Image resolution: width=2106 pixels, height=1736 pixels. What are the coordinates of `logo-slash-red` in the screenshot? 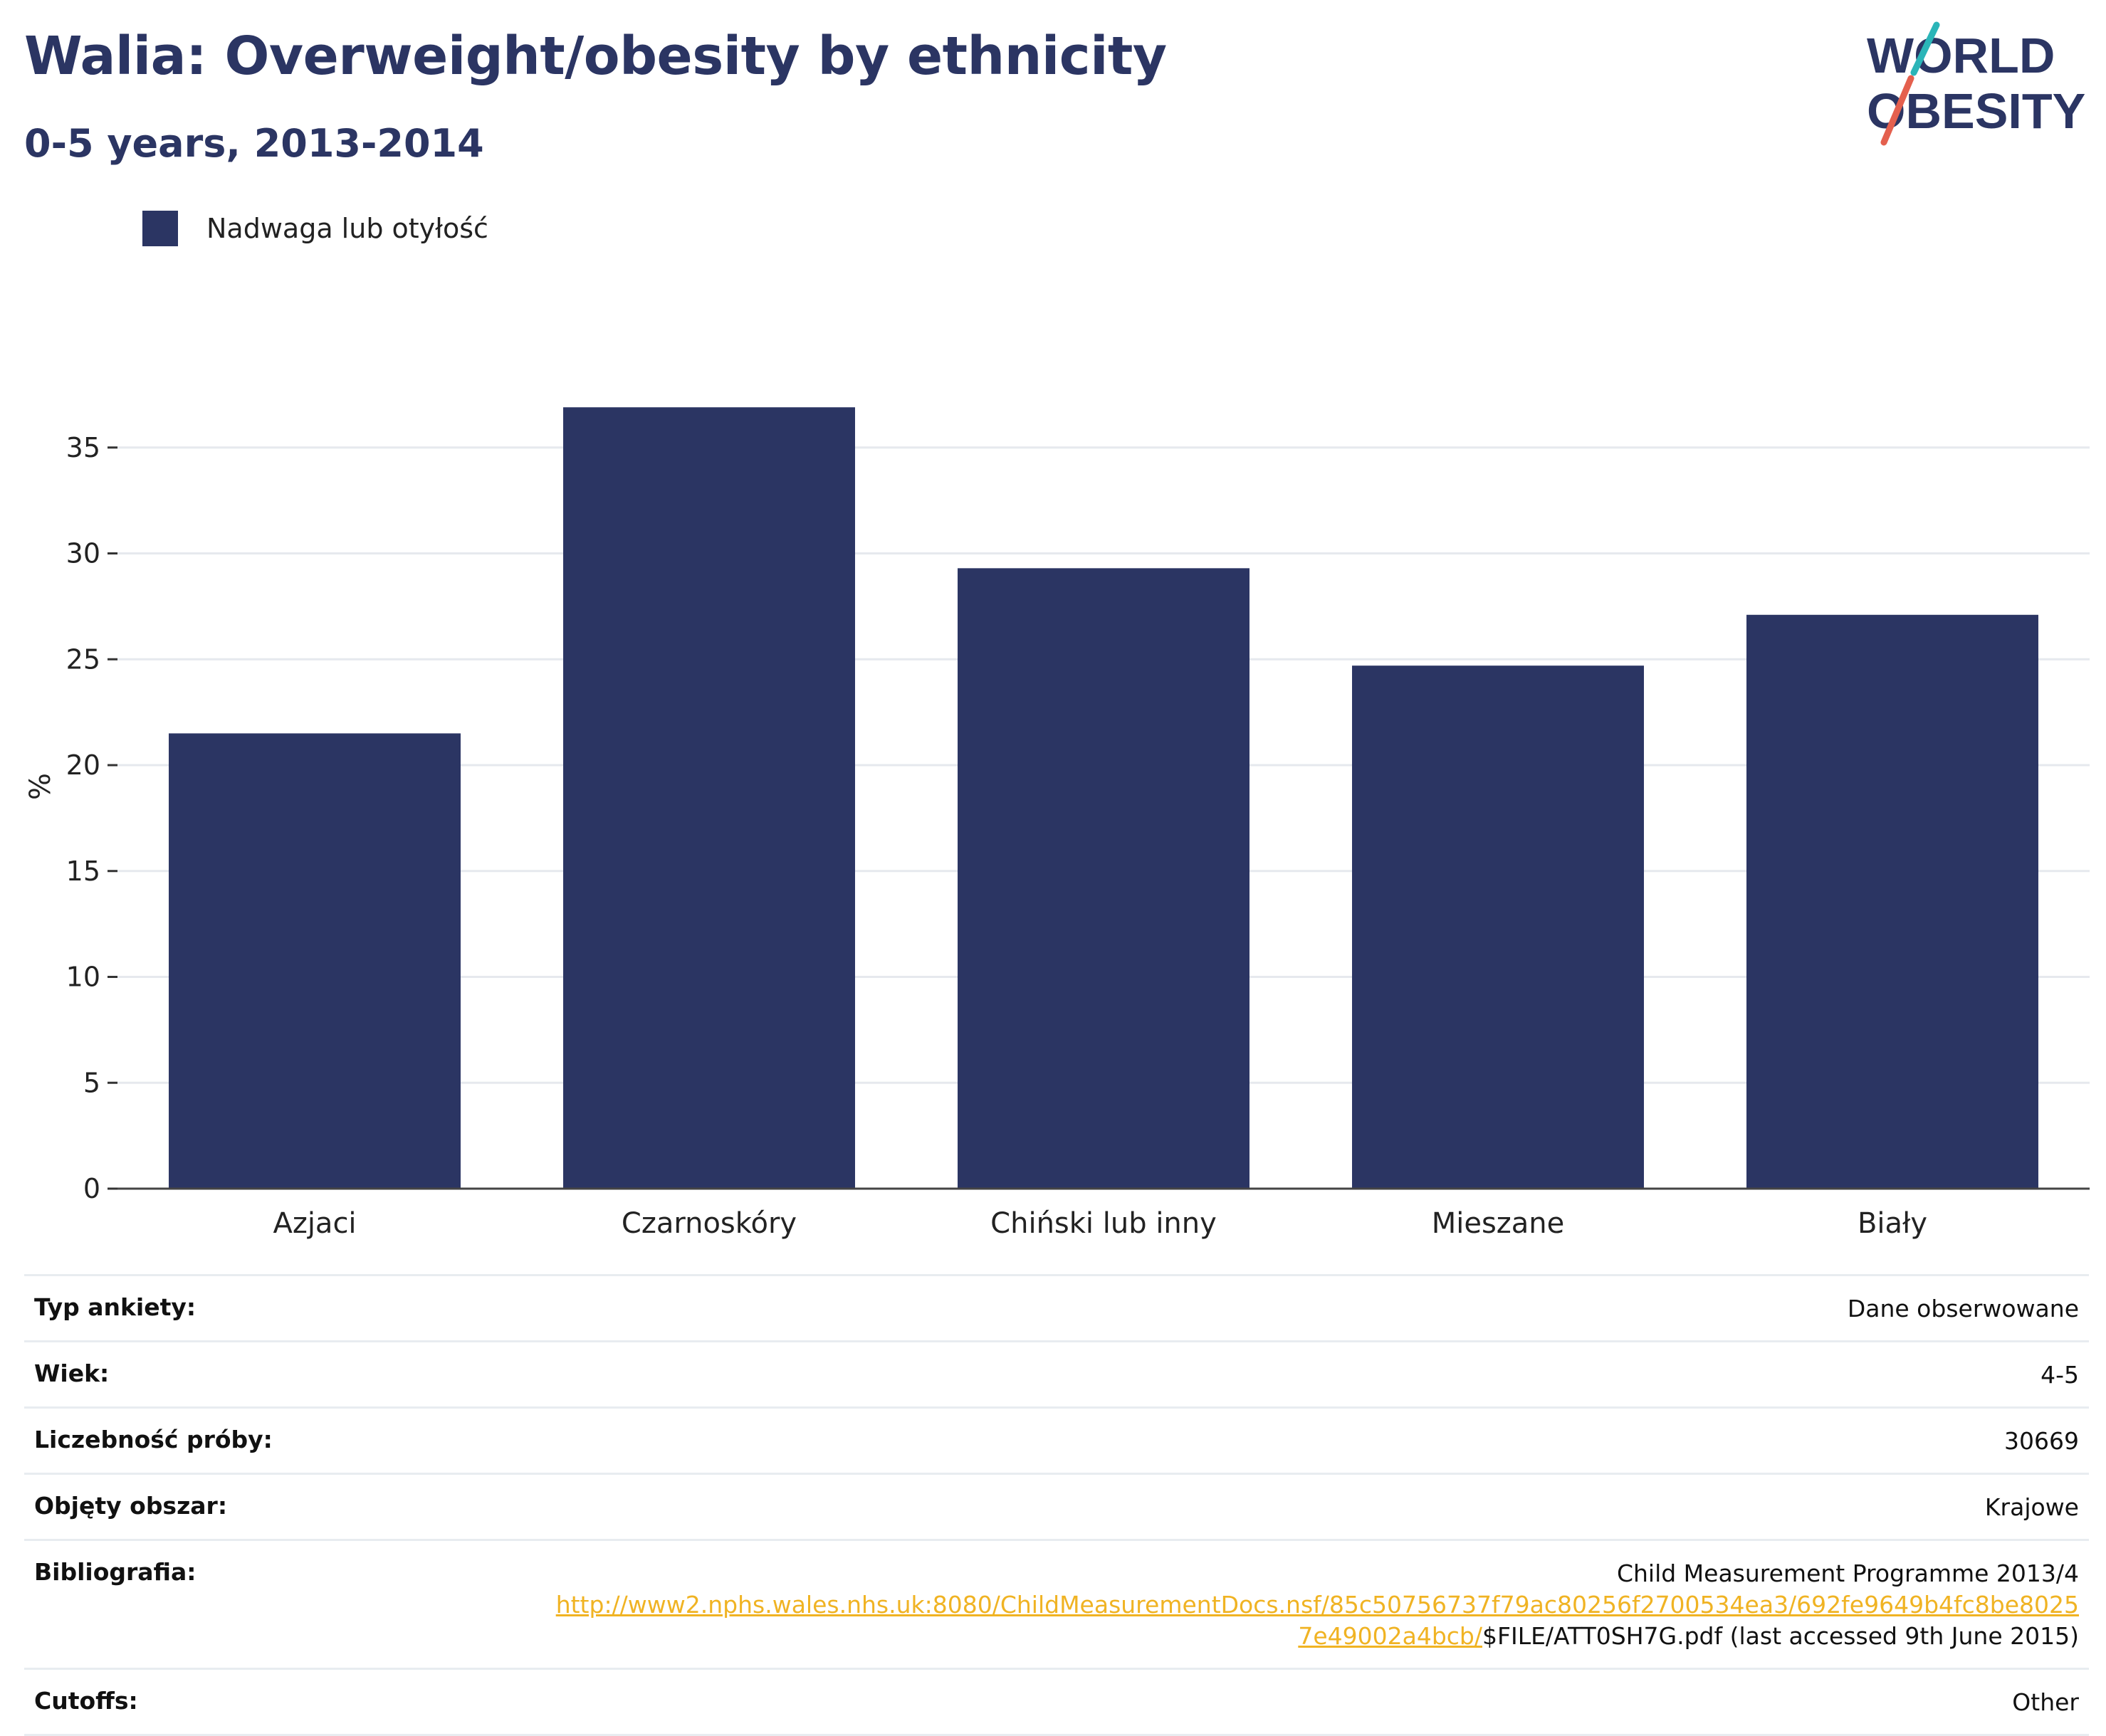 It's located at (1897, 110).